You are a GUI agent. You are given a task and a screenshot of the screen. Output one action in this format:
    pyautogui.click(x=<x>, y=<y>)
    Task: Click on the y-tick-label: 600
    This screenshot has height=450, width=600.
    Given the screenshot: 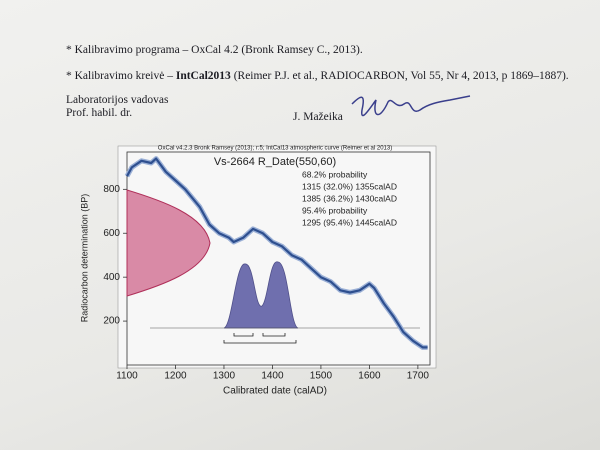 What is the action you would take?
    pyautogui.click(x=111, y=233)
    